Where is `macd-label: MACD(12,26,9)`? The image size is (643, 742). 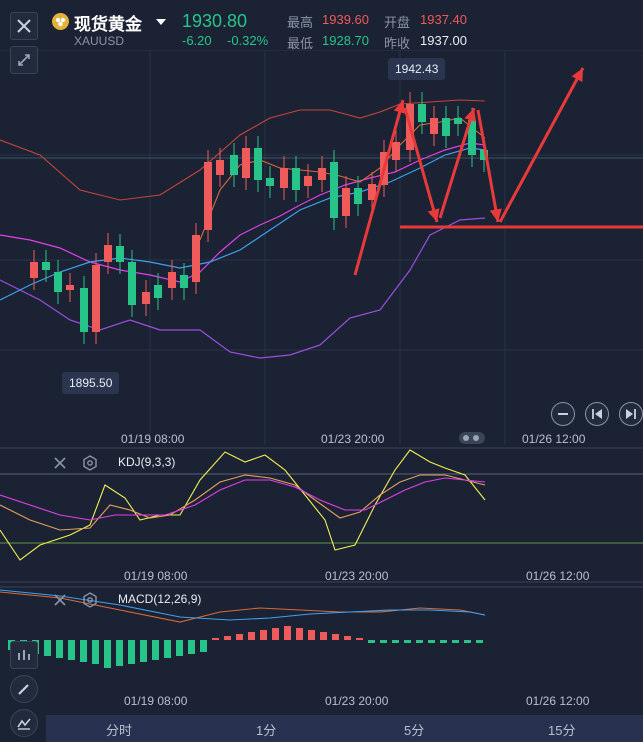 macd-label: MACD(12,26,9) is located at coordinates (160, 599).